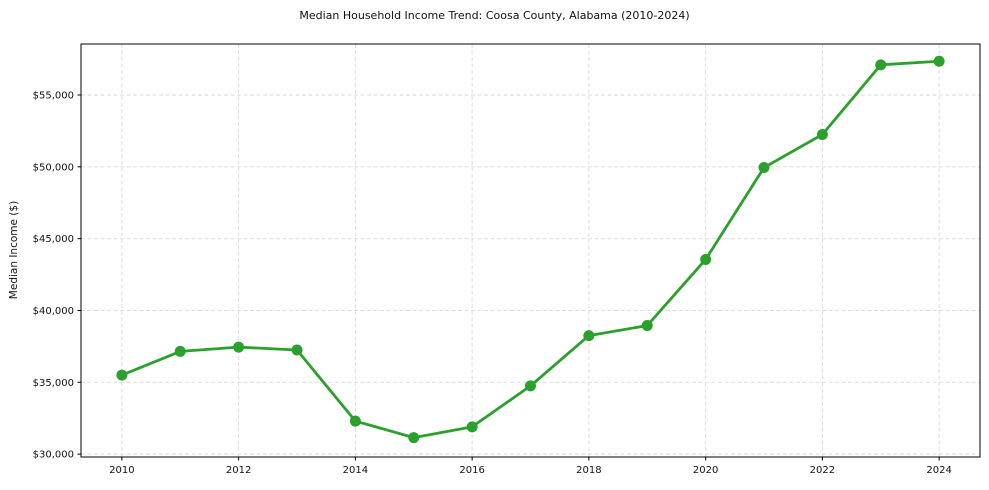 Image resolution: width=989 pixels, height=490 pixels. What do you see at coordinates (471, 470) in the screenshot?
I see `x-tick-label: 2016` at bounding box center [471, 470].